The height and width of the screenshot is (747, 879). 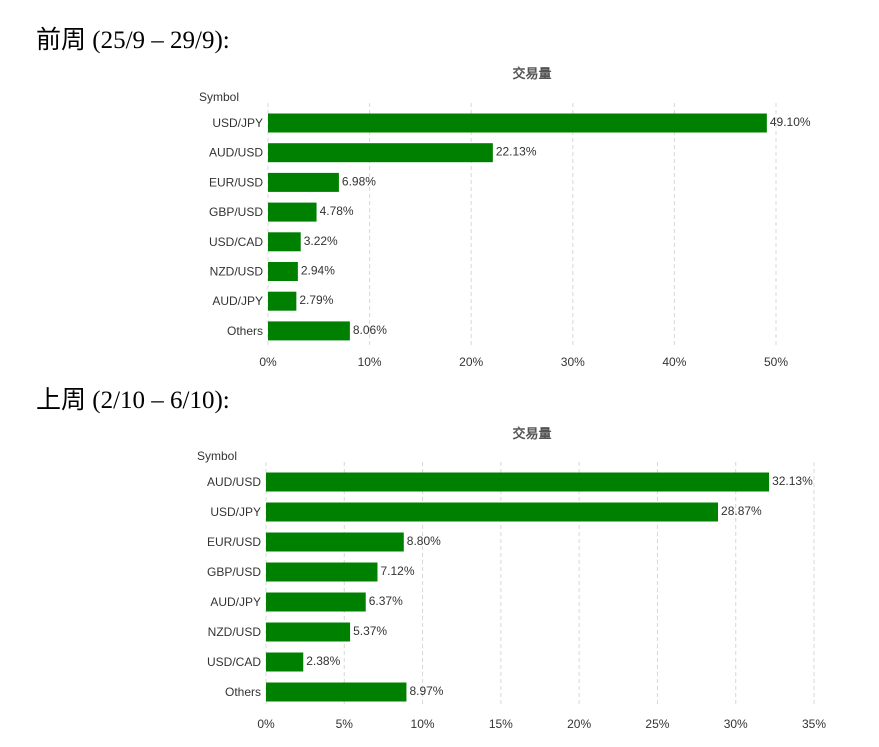 What do you see at coordinates (359, 181) in the screenshot?
I see `value-label: 6.98%` at bounding box center [359, 181].